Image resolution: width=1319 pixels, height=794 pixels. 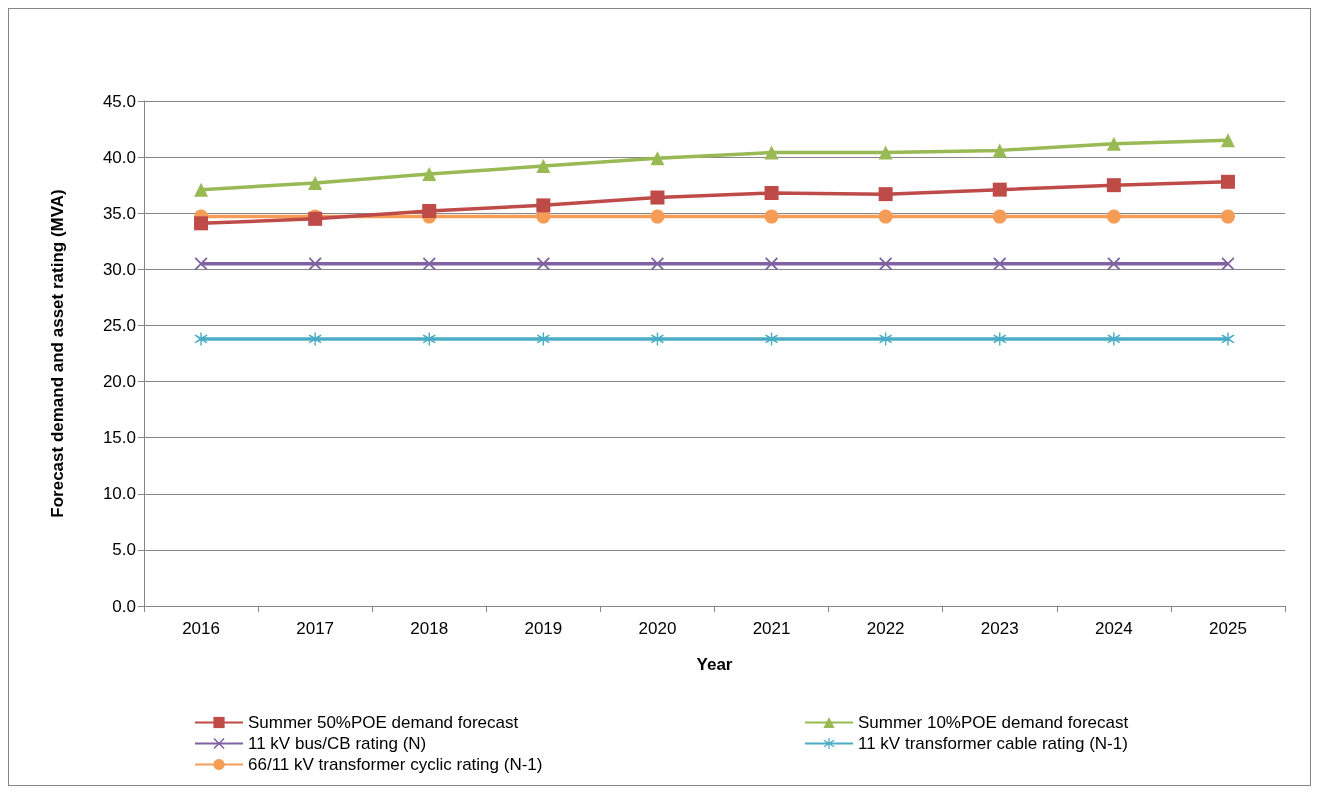 What do you see at coordinates (119, 269) in the screenshot?
I see `y-tick-label: 30.0` at bounding box center [119, 269].